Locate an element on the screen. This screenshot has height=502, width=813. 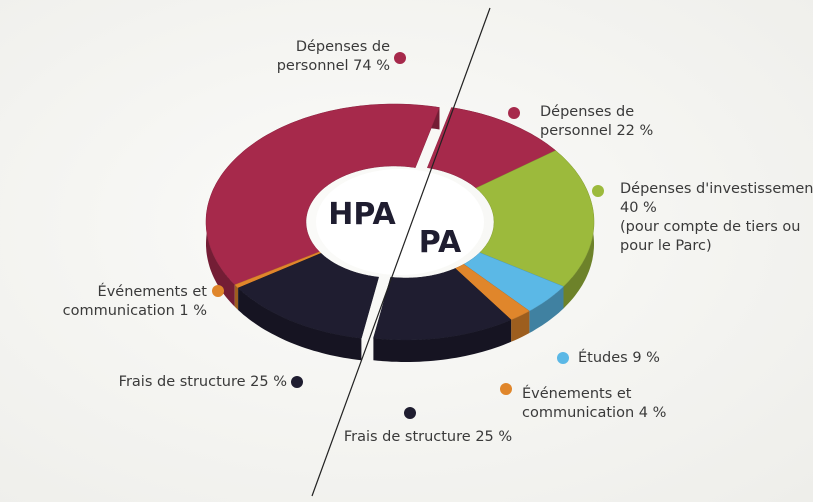
slice-label: Événements et communication 1 % is located at coordinates (103, 302).